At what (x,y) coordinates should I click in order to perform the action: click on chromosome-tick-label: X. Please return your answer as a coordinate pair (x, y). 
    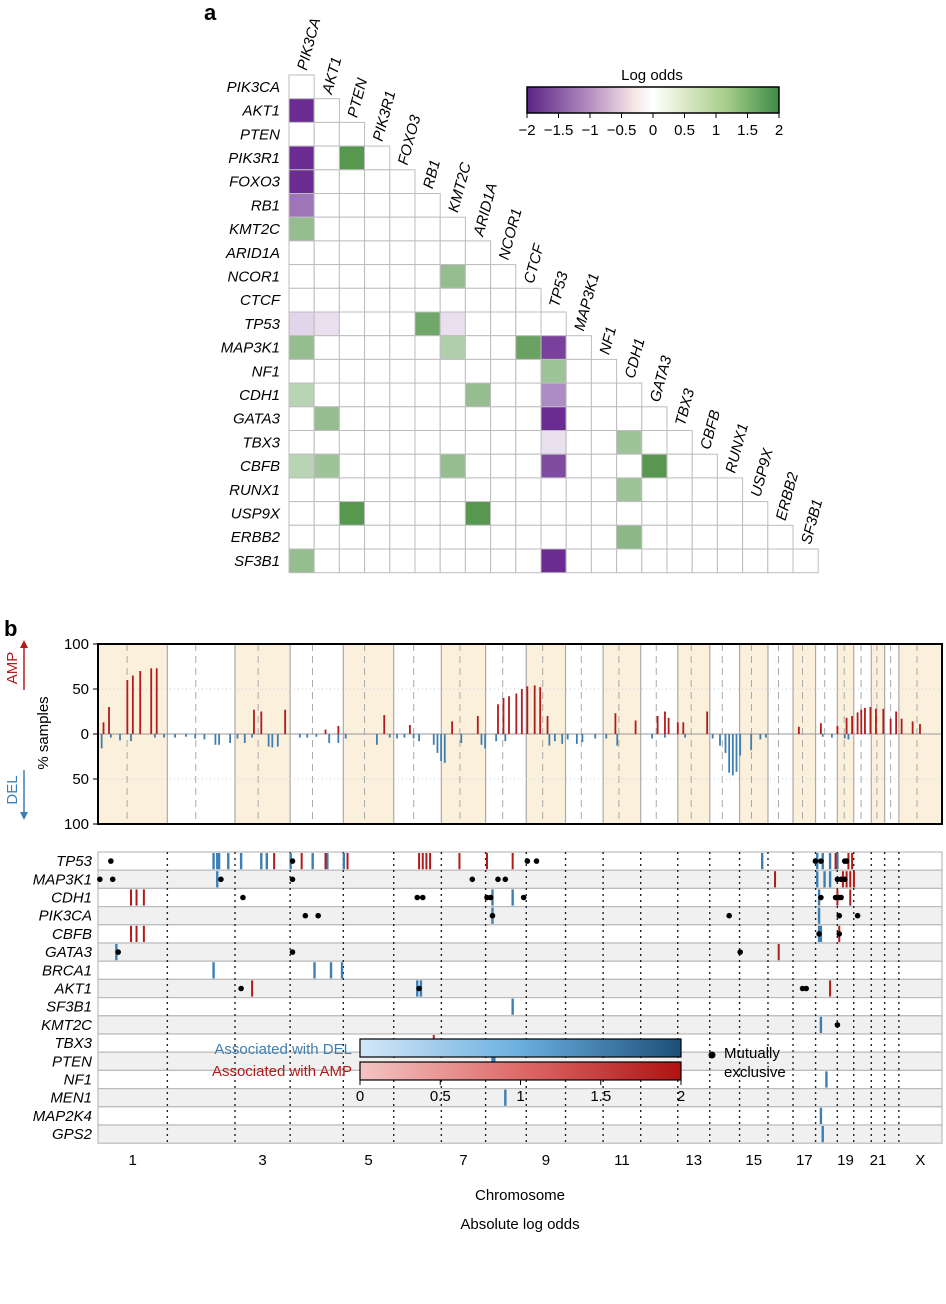
    Looking at the image, I should click on (920, 1160).